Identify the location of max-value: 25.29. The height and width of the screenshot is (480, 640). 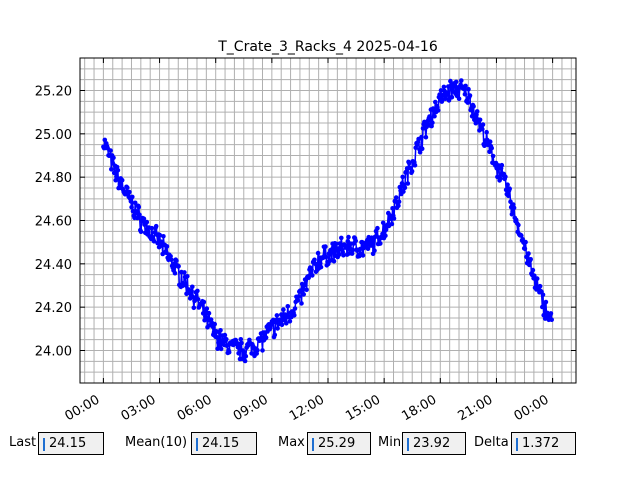
(337, 443).